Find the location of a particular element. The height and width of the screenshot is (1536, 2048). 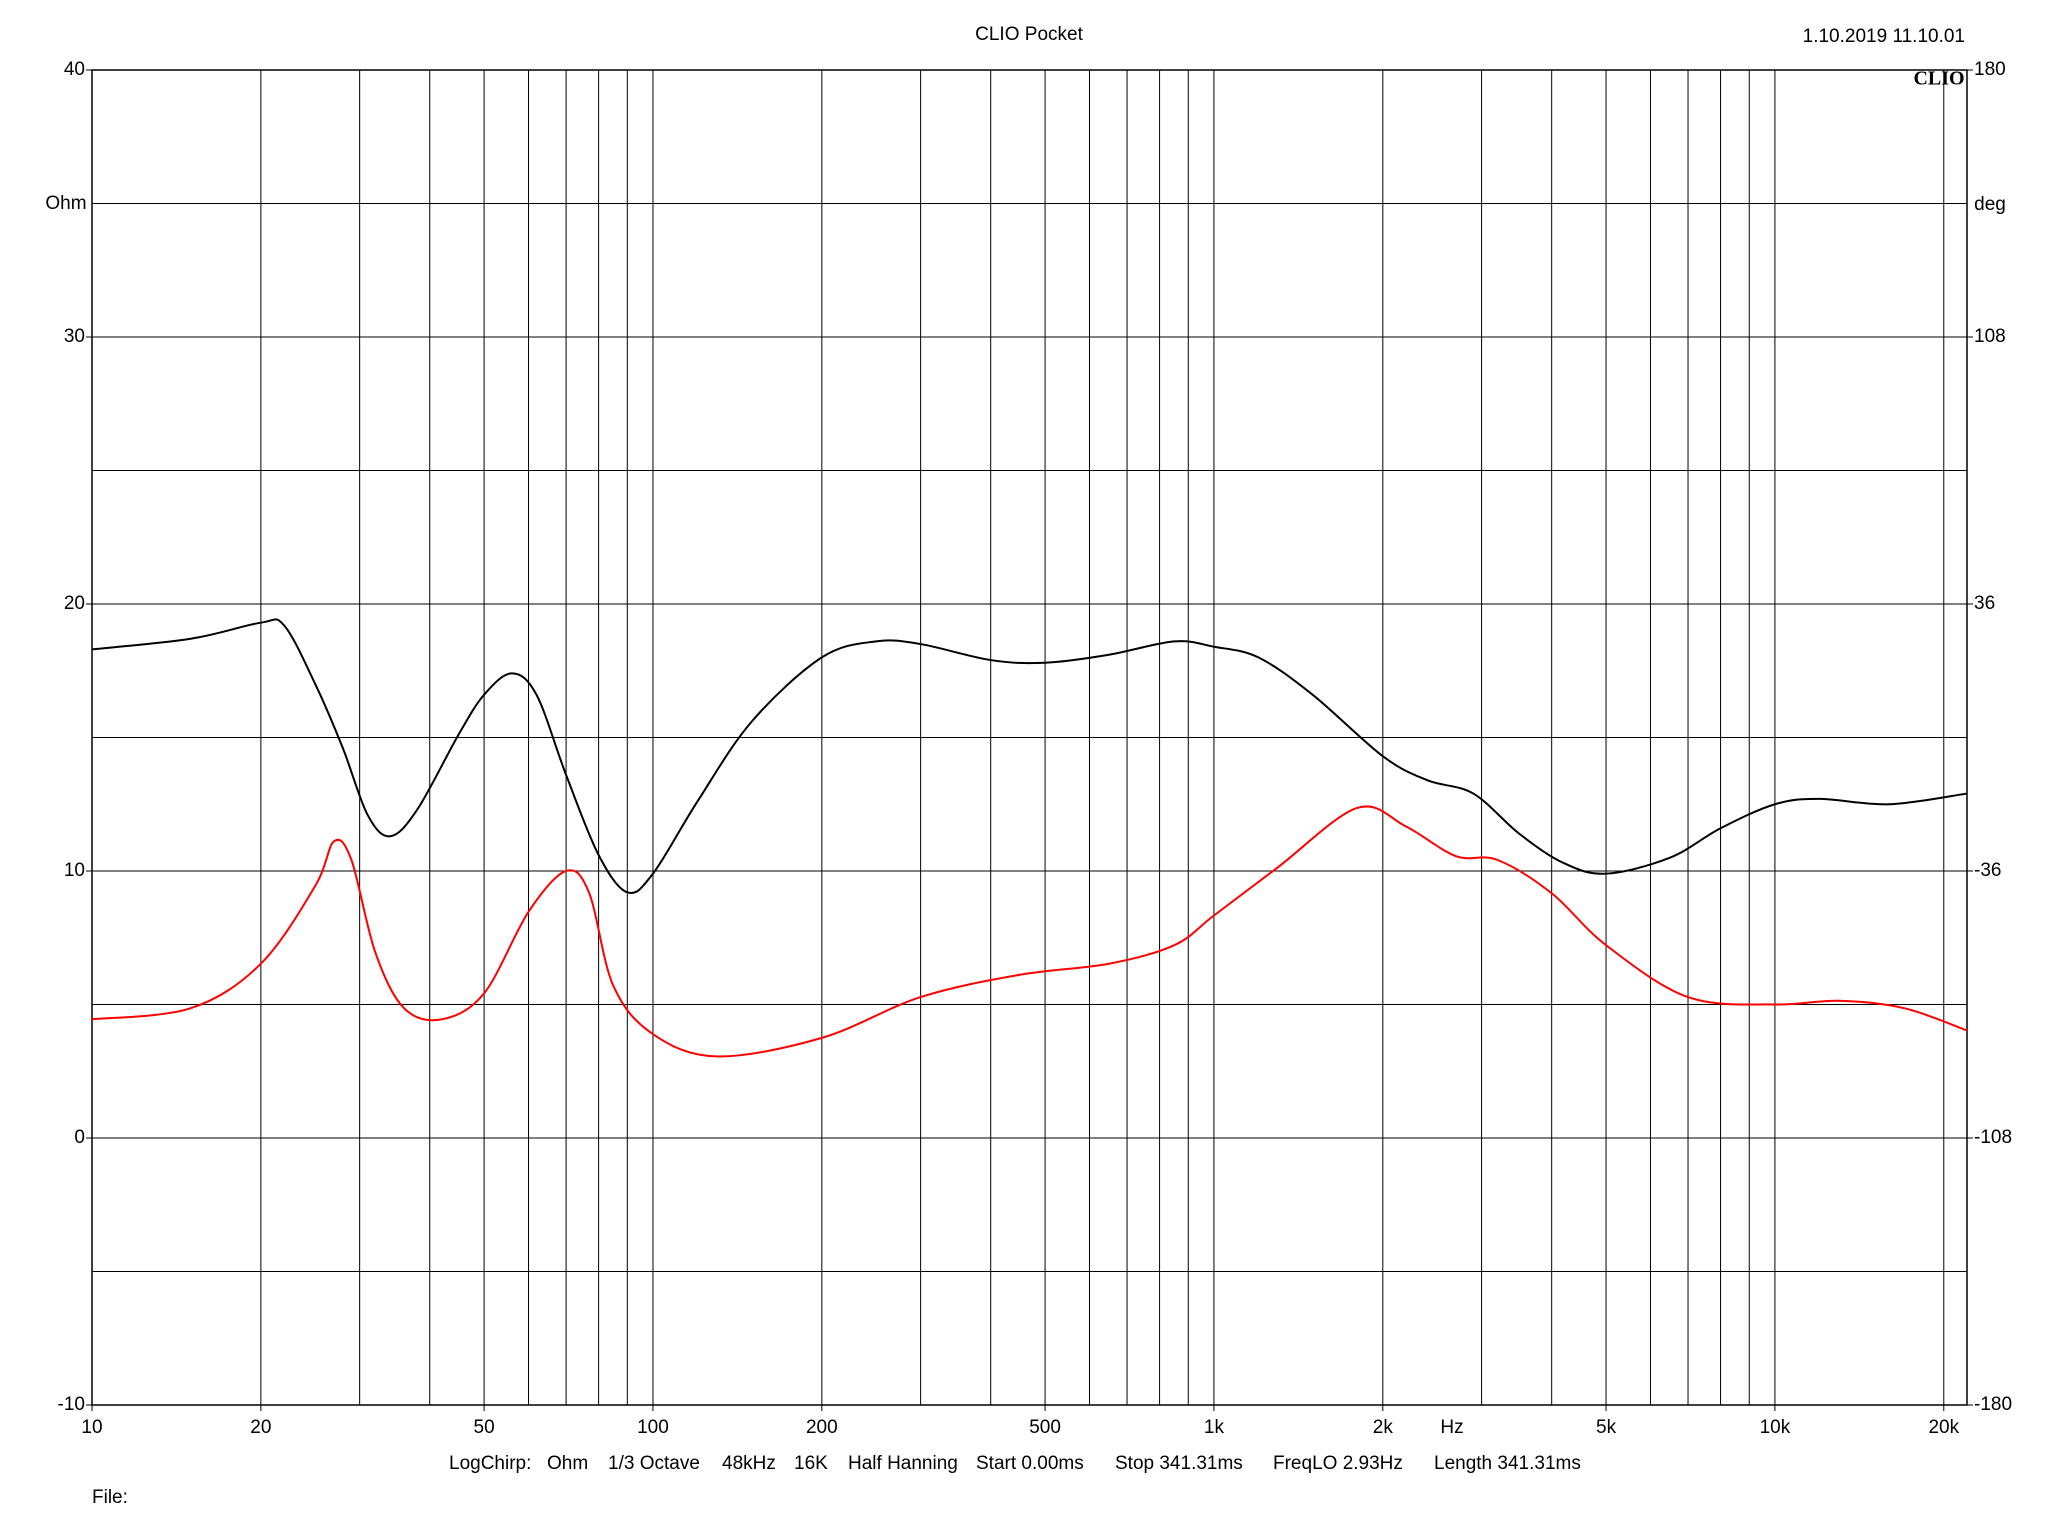

y2-tick-label: 180 is located at coordinates (1990, 69).